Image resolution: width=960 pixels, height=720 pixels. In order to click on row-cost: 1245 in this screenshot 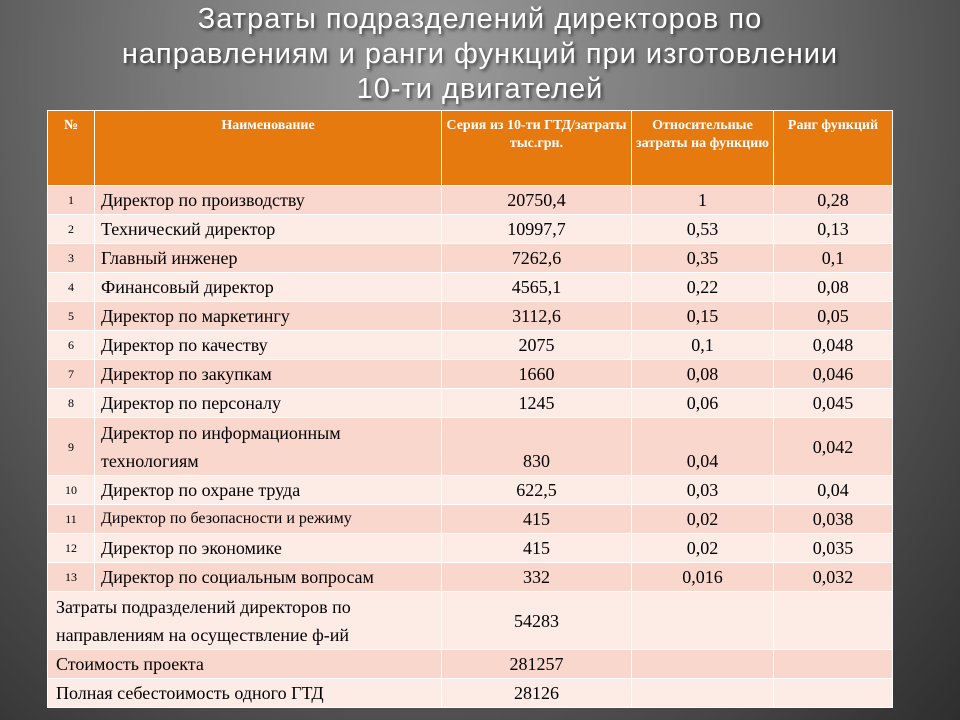, I will do `click(536, 403)`.